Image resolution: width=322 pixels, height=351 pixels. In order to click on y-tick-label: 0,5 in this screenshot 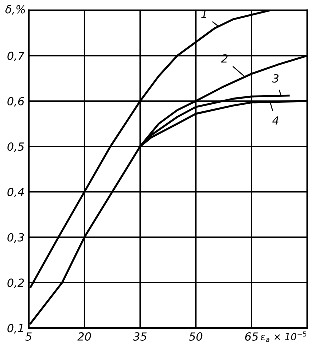, I will do `click(16, 147)`.